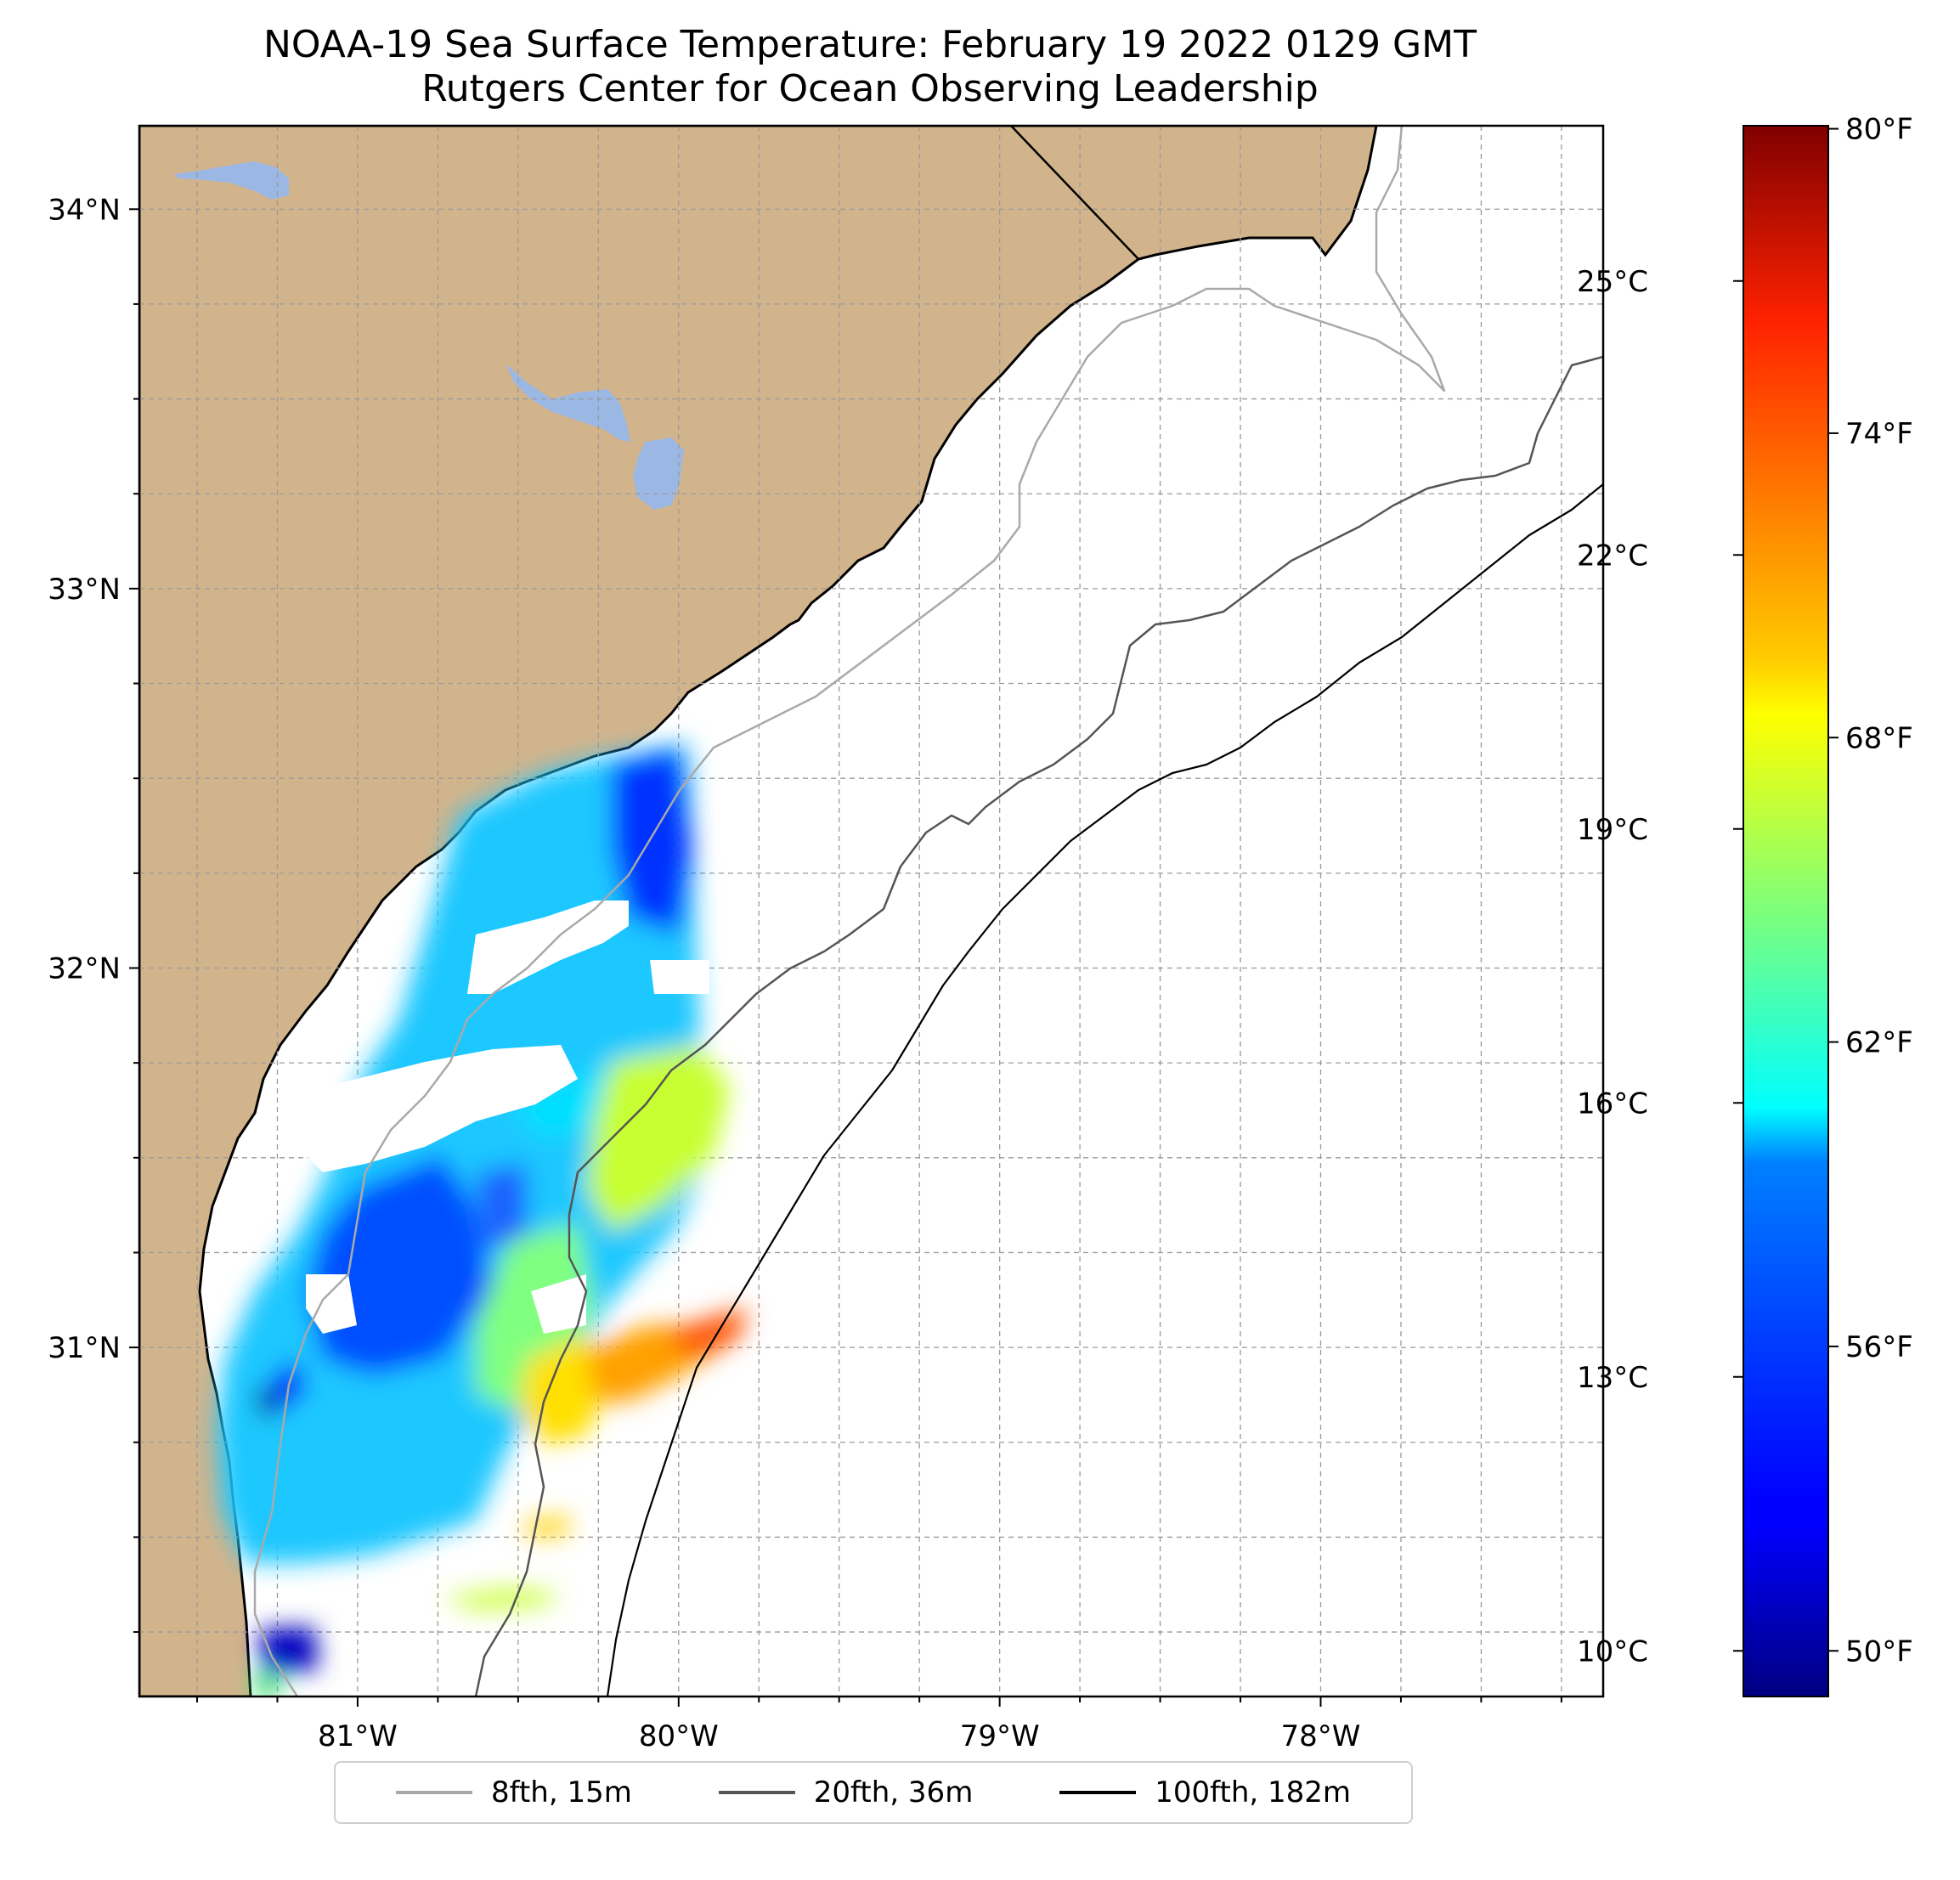  What do you see at coordinates (1321, 1736) in the screenshot?
I see `x-tick-label: 78°W` at bounding box center [1321, 1736].